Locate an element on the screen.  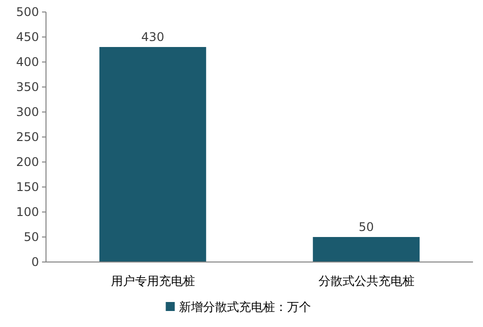
y-tick-label: 200 is located at coordinates (27, 162).